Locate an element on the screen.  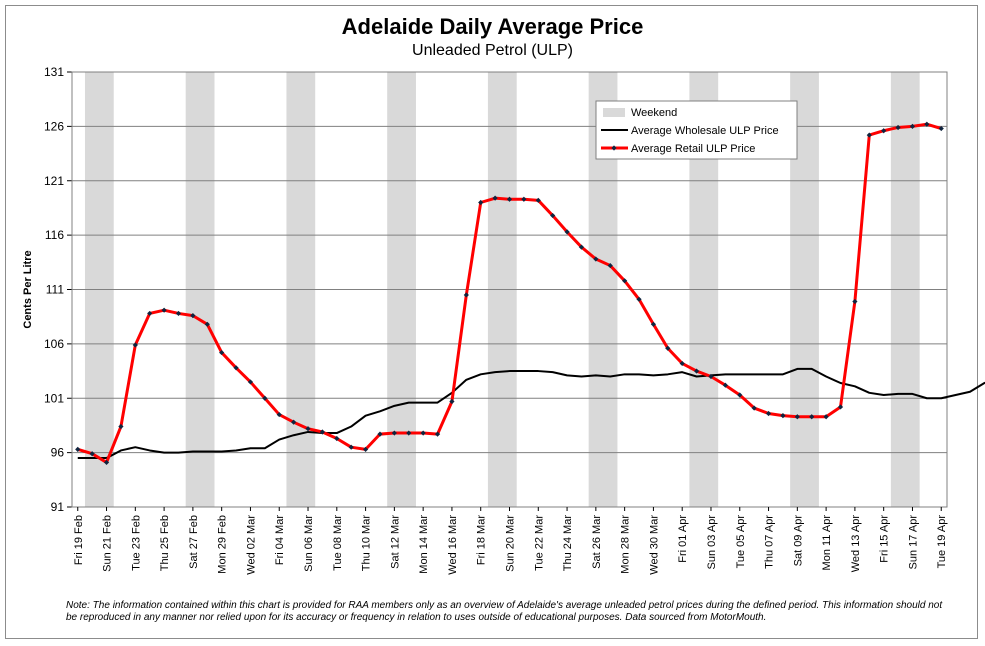
x-tick-label: Thu 25 Feb is located at coordinates (165, 543).